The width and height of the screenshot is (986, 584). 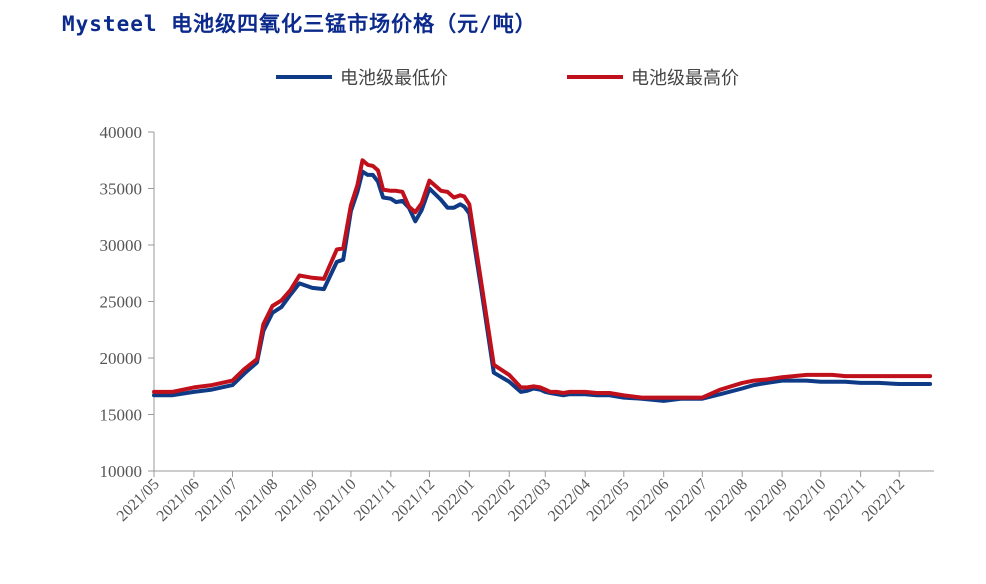 I want to click on legend-label-max: 电池级最高价, so click(x=685, y=78).